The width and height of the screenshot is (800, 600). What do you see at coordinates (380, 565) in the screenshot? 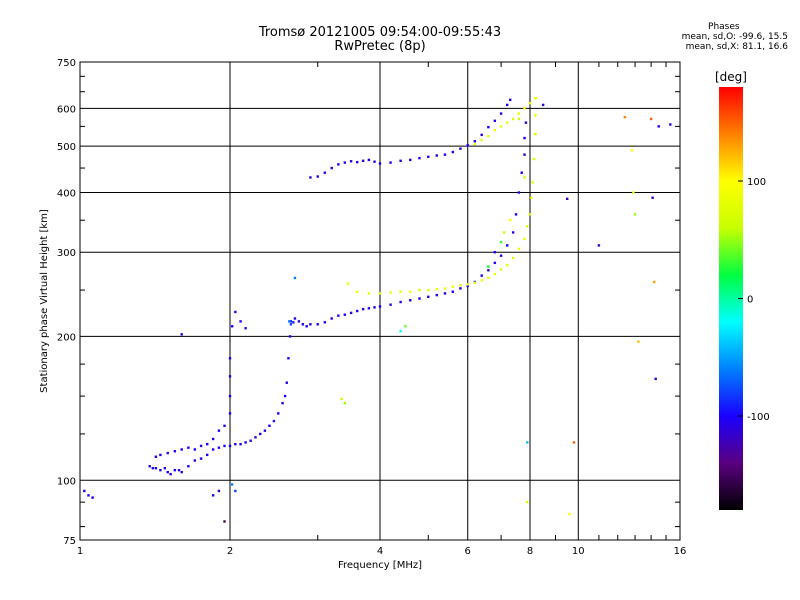
I see `x-axis-label: Frequency [MHz]` at bounding box center [380, 565].